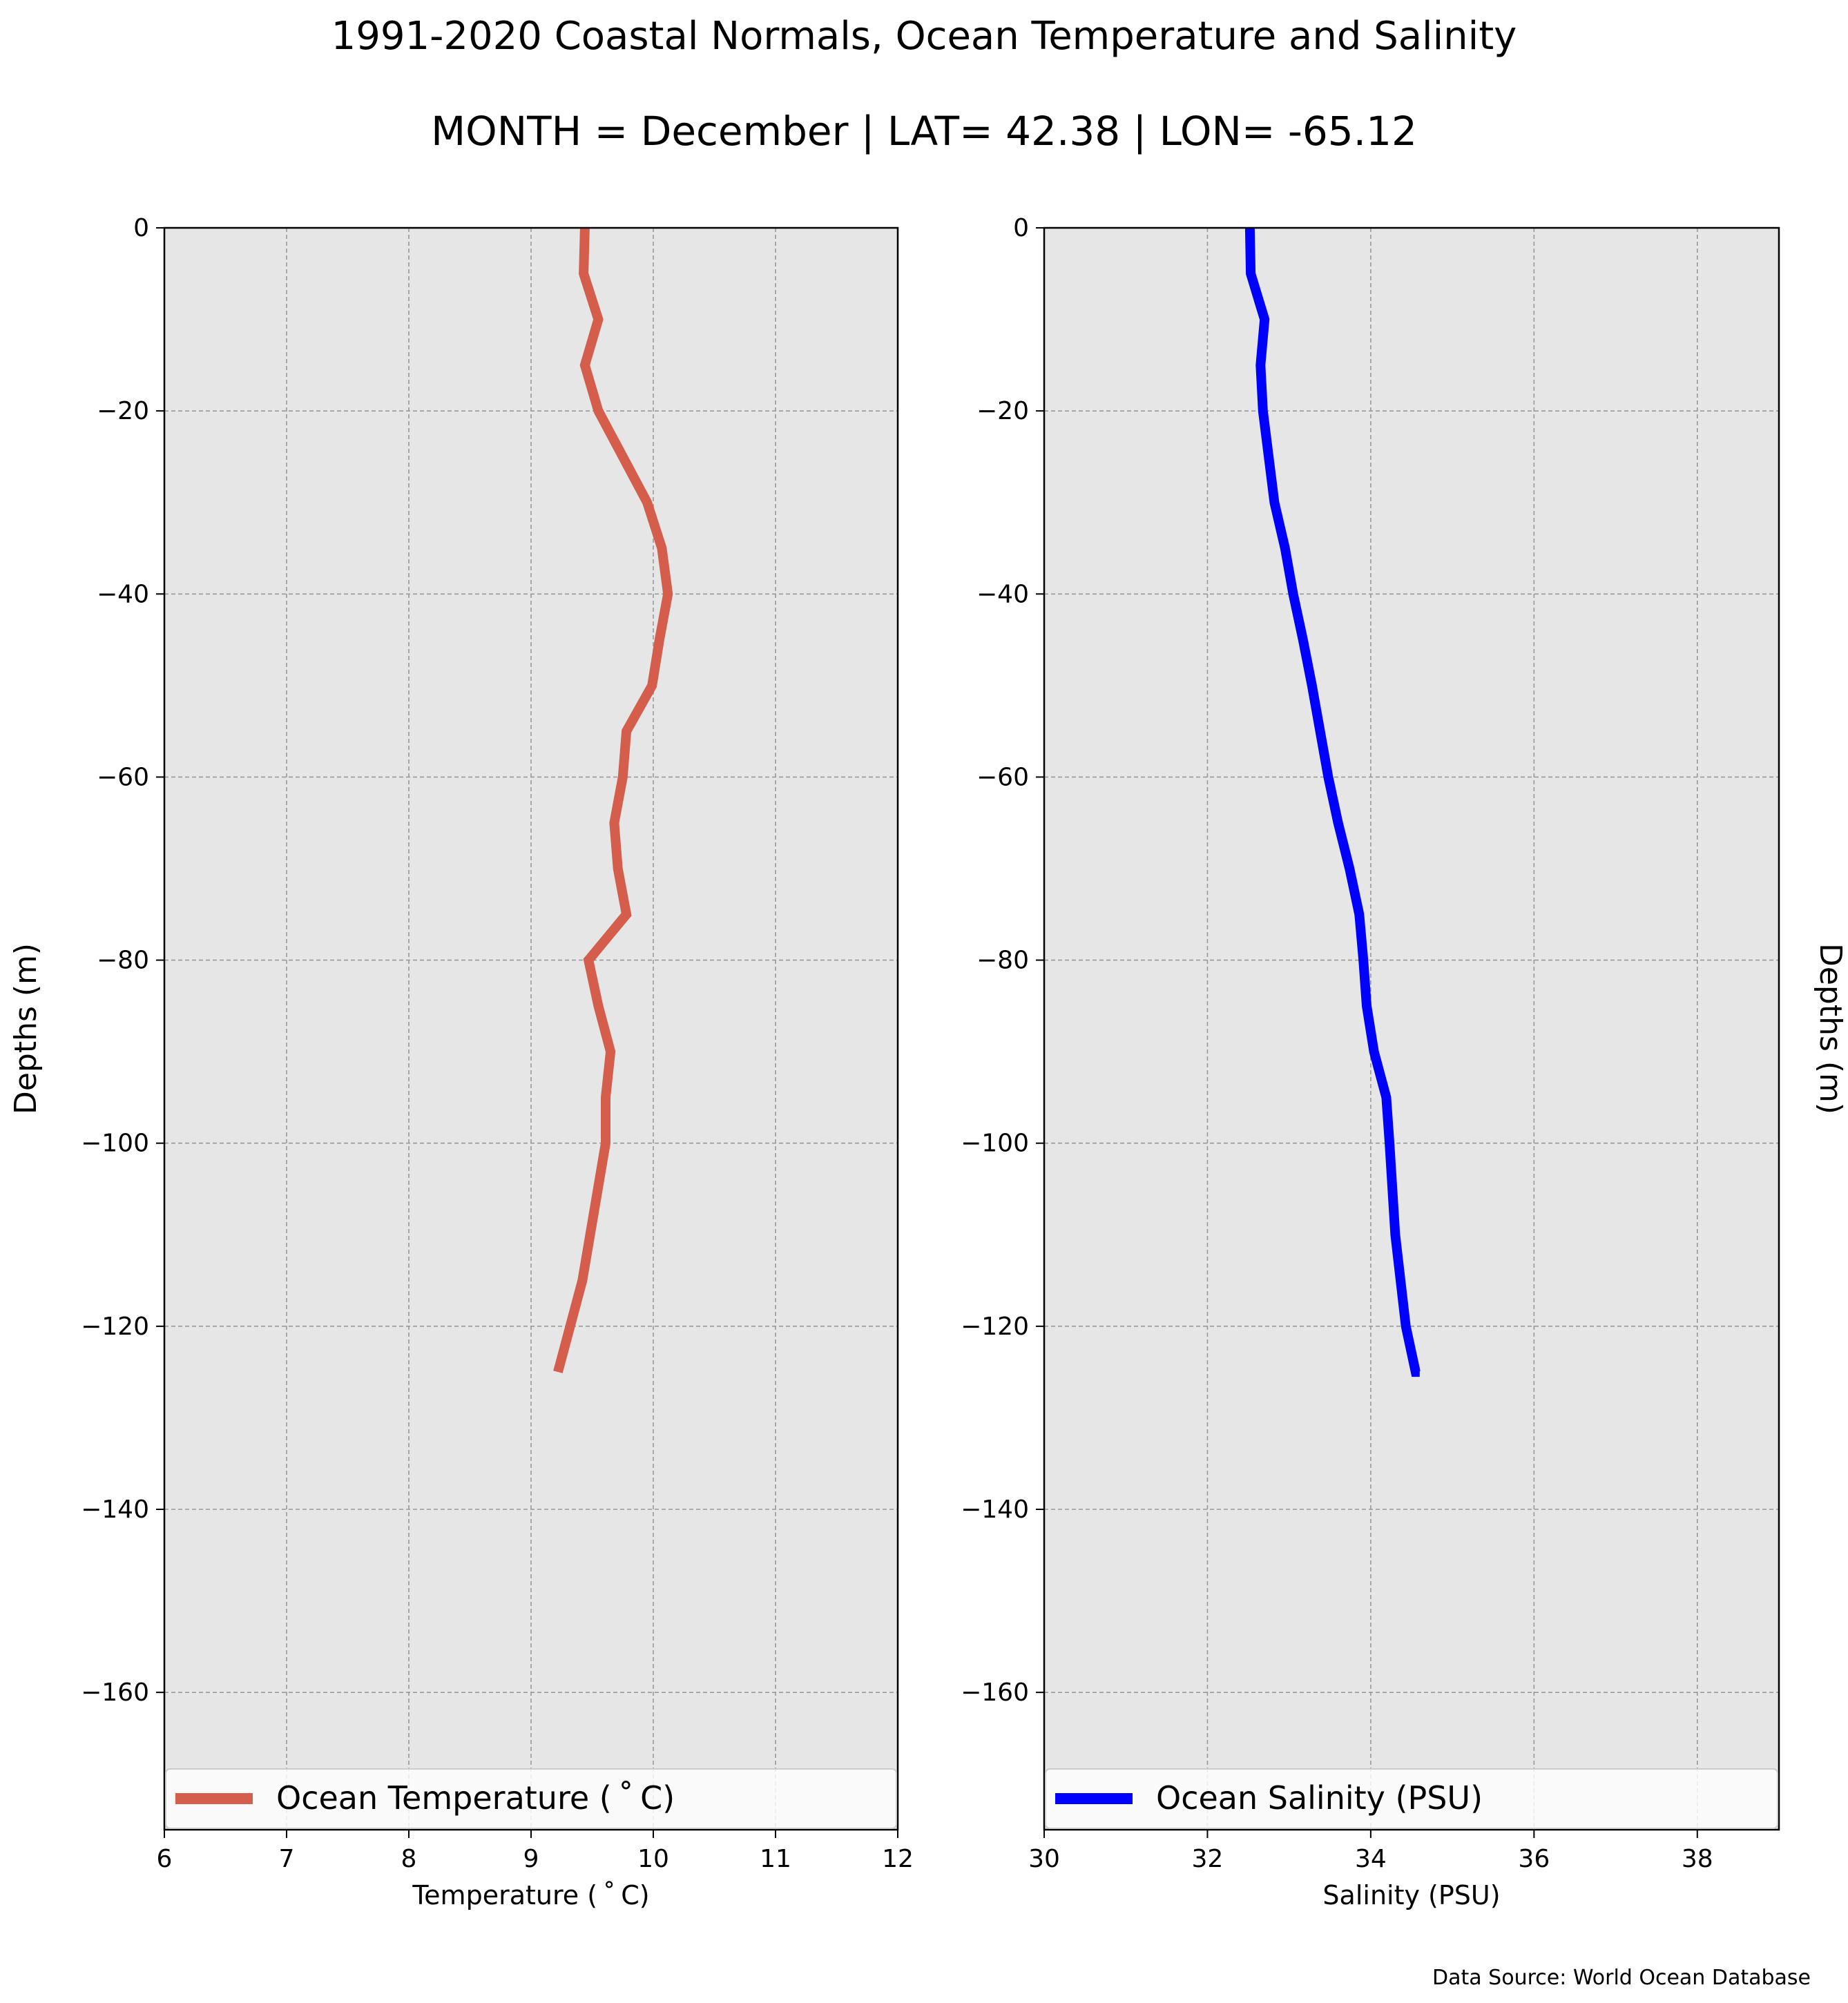  What do you see at coordinates (1044, 1859) in the screenshot?
I see `x-tick-label: 30` at bounding box center [1044, 1859].